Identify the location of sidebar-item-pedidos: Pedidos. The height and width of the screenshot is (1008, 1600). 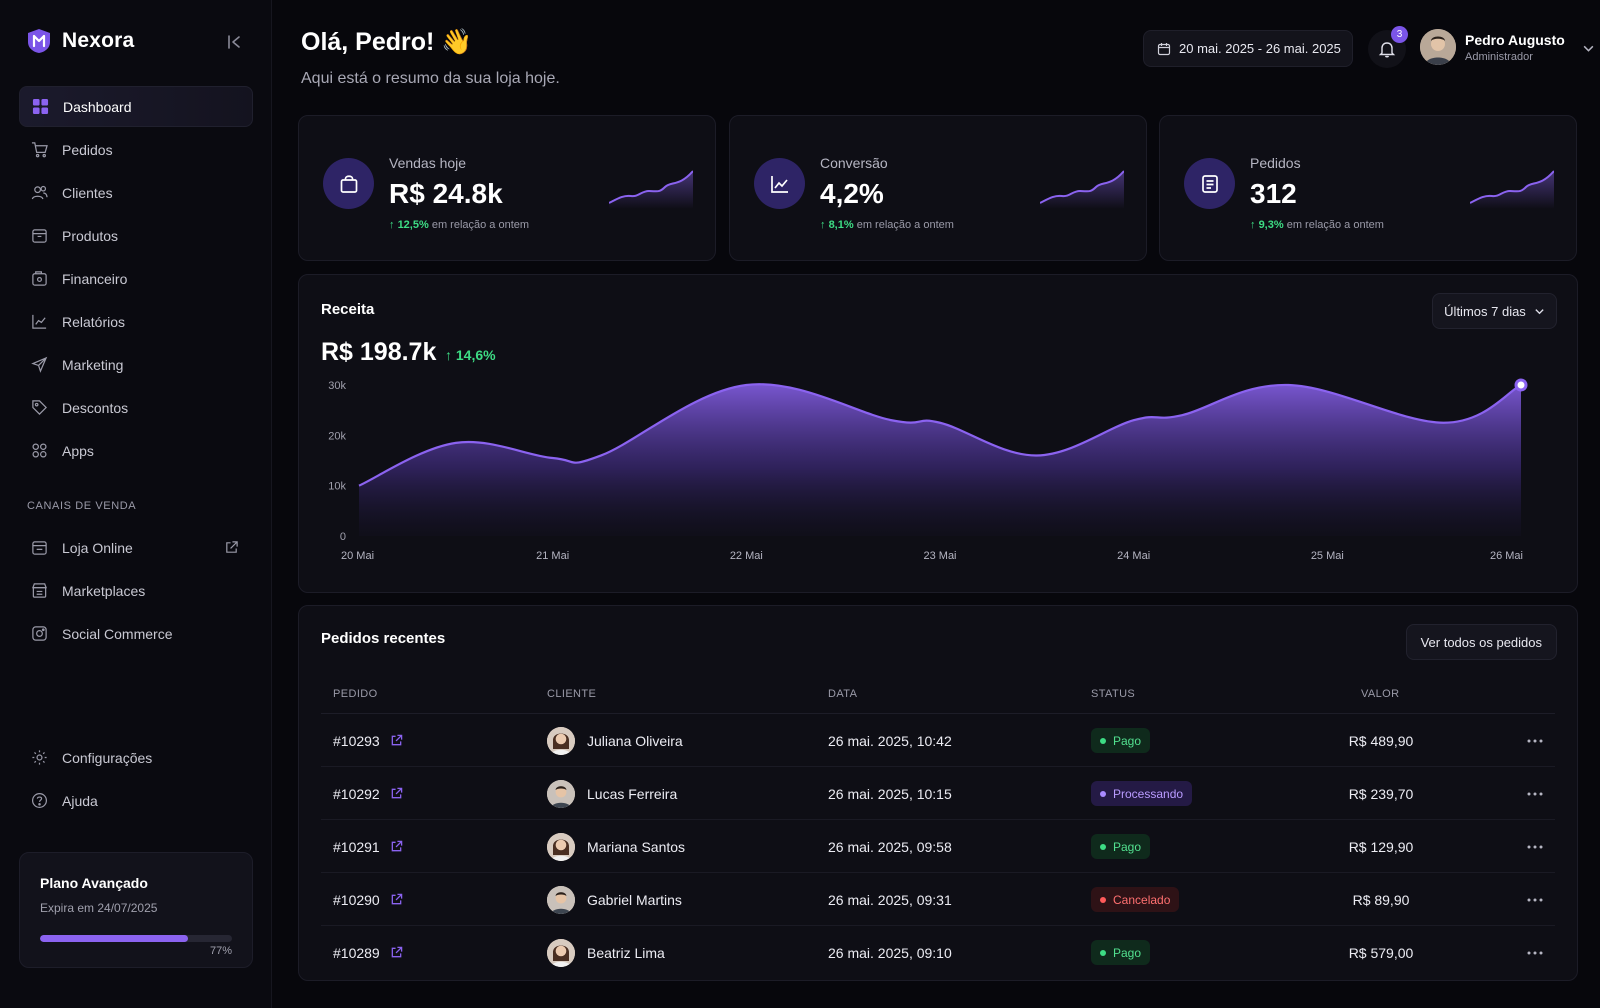
(136, 149).